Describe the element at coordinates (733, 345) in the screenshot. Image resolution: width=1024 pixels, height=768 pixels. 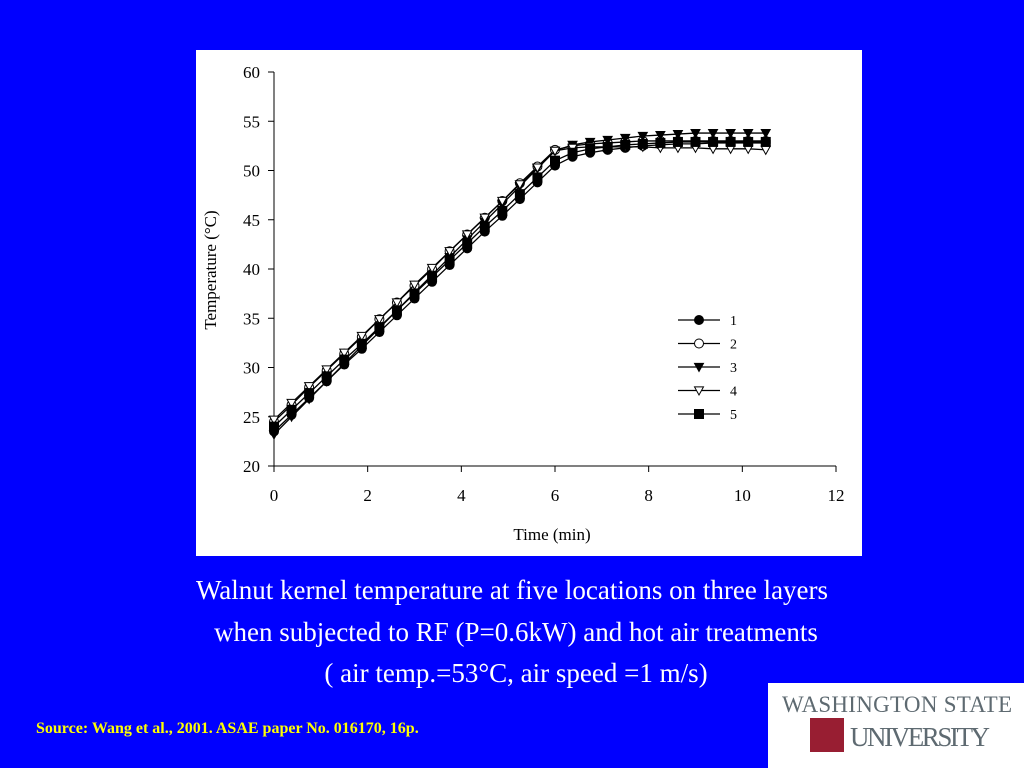
I see `legend-label: 2` at that location.